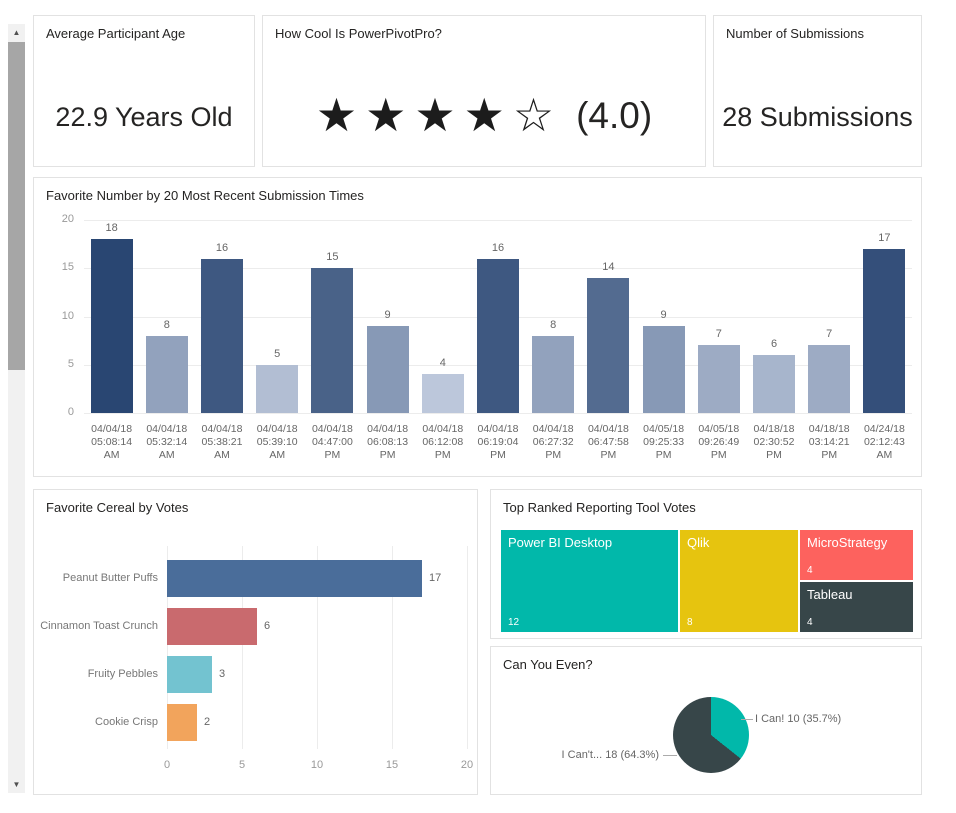 The height and width of the screenshot is (813, 956). Describe the element at coordinates (553, 442) in the screenshot. I see `x-axis-label: 04/04/18 06:27:32 PM` at that location.